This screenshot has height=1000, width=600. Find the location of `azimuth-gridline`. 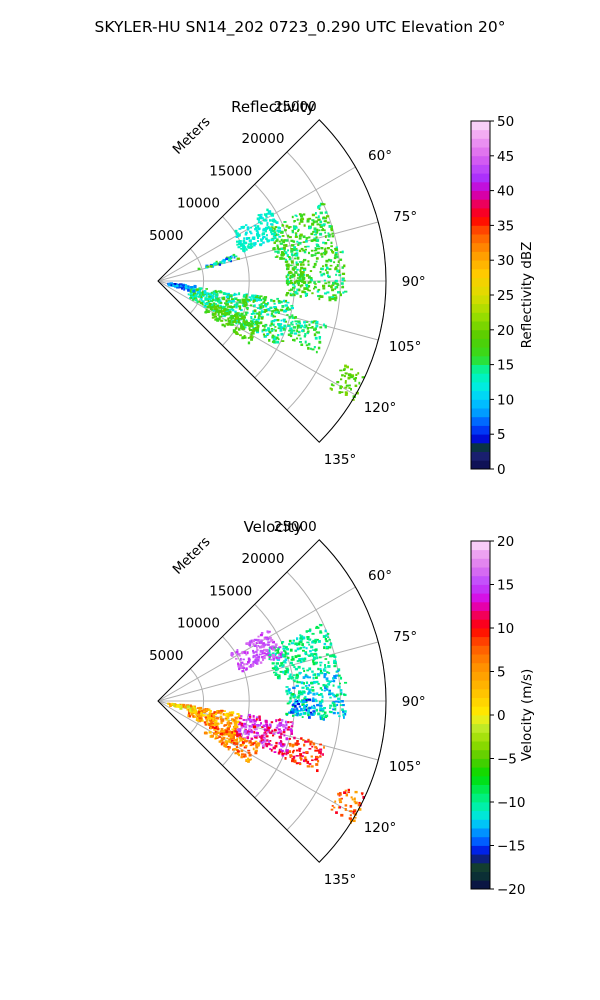

azimuth-gridline is located at coordinates (268, 671).